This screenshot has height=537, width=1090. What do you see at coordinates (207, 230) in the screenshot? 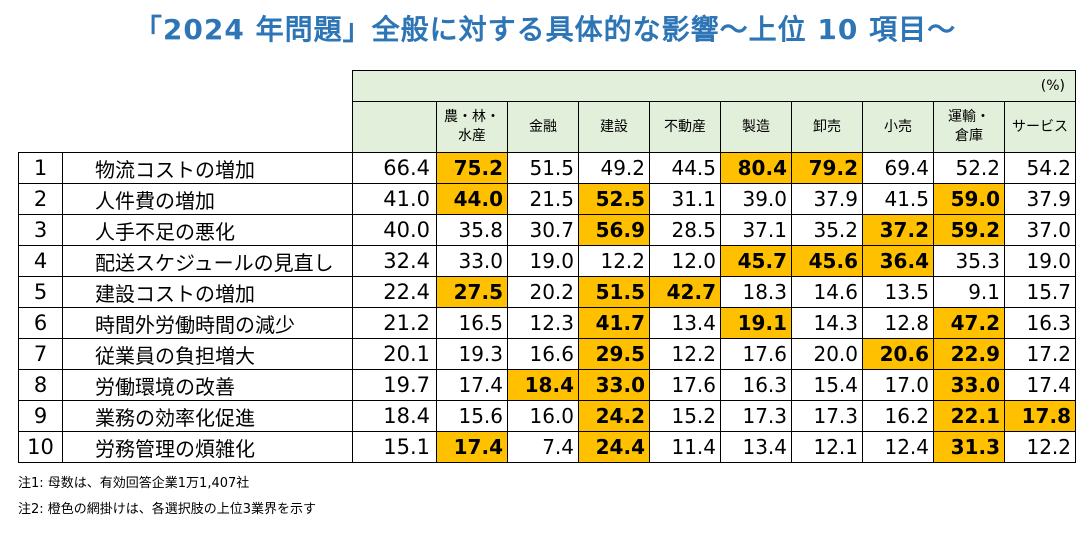
I see `item-label: 人手不足の悪化` at bounding box center [207, 230].